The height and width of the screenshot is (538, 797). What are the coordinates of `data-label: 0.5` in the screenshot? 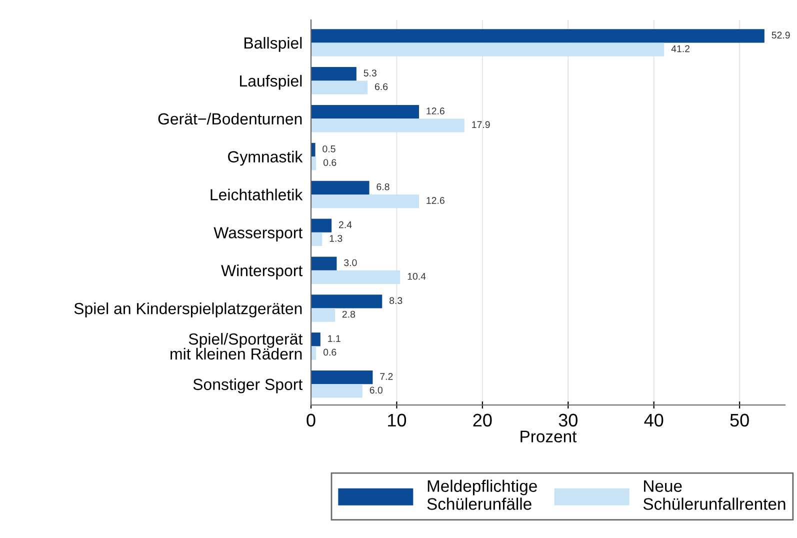 It's located at (329, 148).